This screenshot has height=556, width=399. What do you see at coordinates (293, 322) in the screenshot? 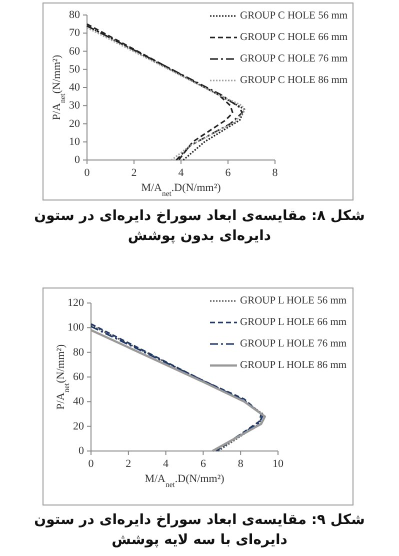
I see `legend-label: GROUP L HOLE 66 mm` at bounding box center [293, 322].